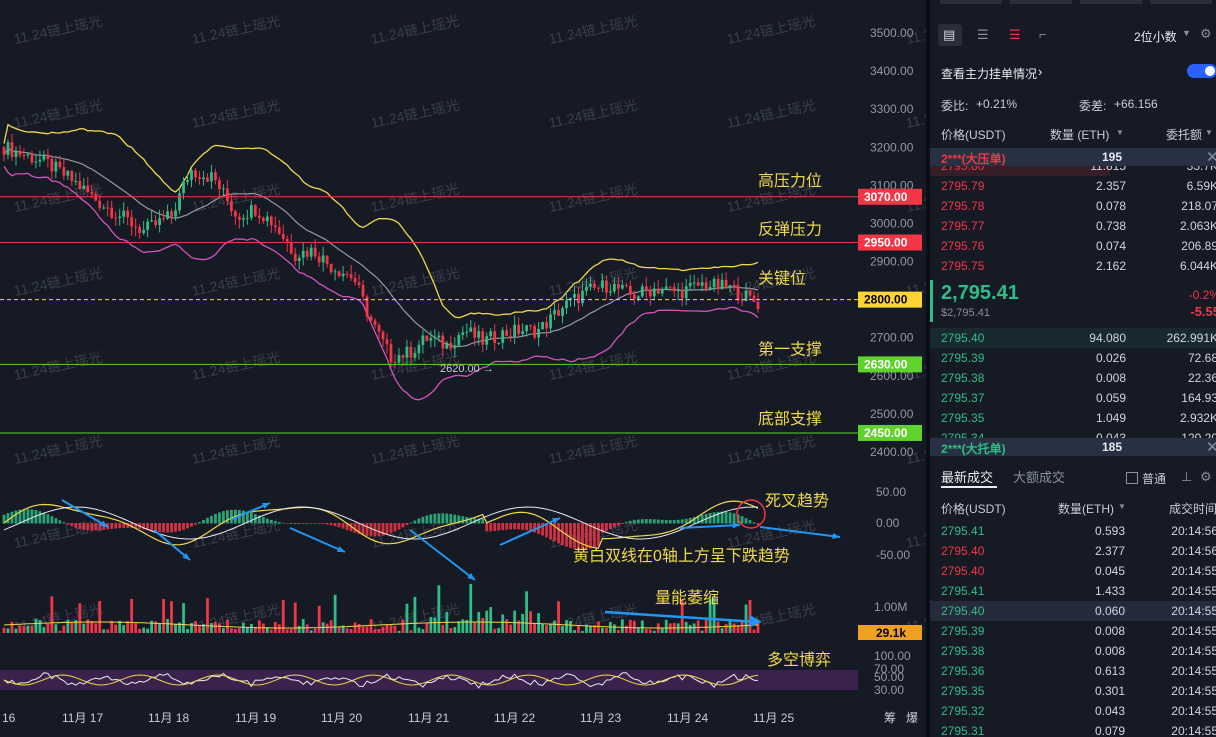  What do you see at coordinates (1211, 157) in the screenshot?
I see `close-icon: ✕` at bounding box center [1211, 157].